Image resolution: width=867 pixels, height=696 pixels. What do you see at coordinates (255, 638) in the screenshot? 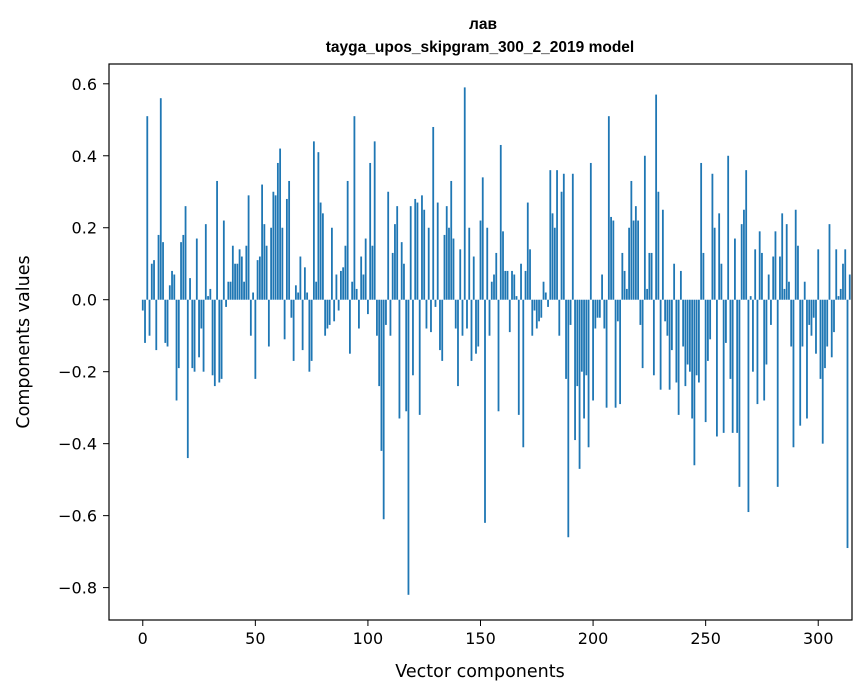
I see `x-tick-label: 50` at bounding box center [255, 638].